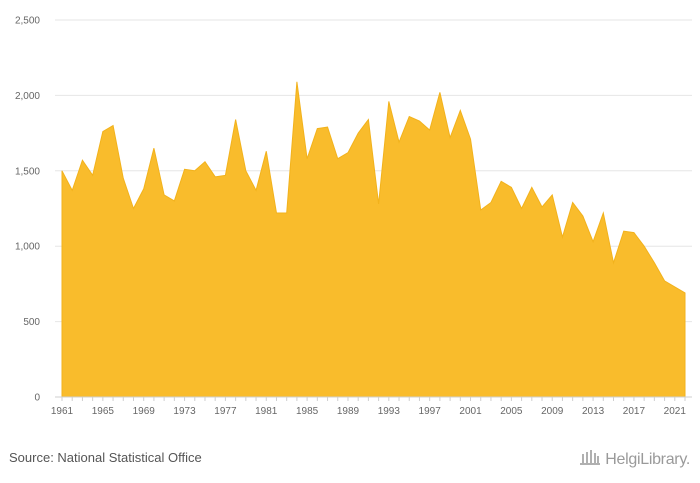 The image size is (700, 483). Describe the element at coordinates (103, 411) in the screenshot. I see `x-tick-label: 1965` at that location.